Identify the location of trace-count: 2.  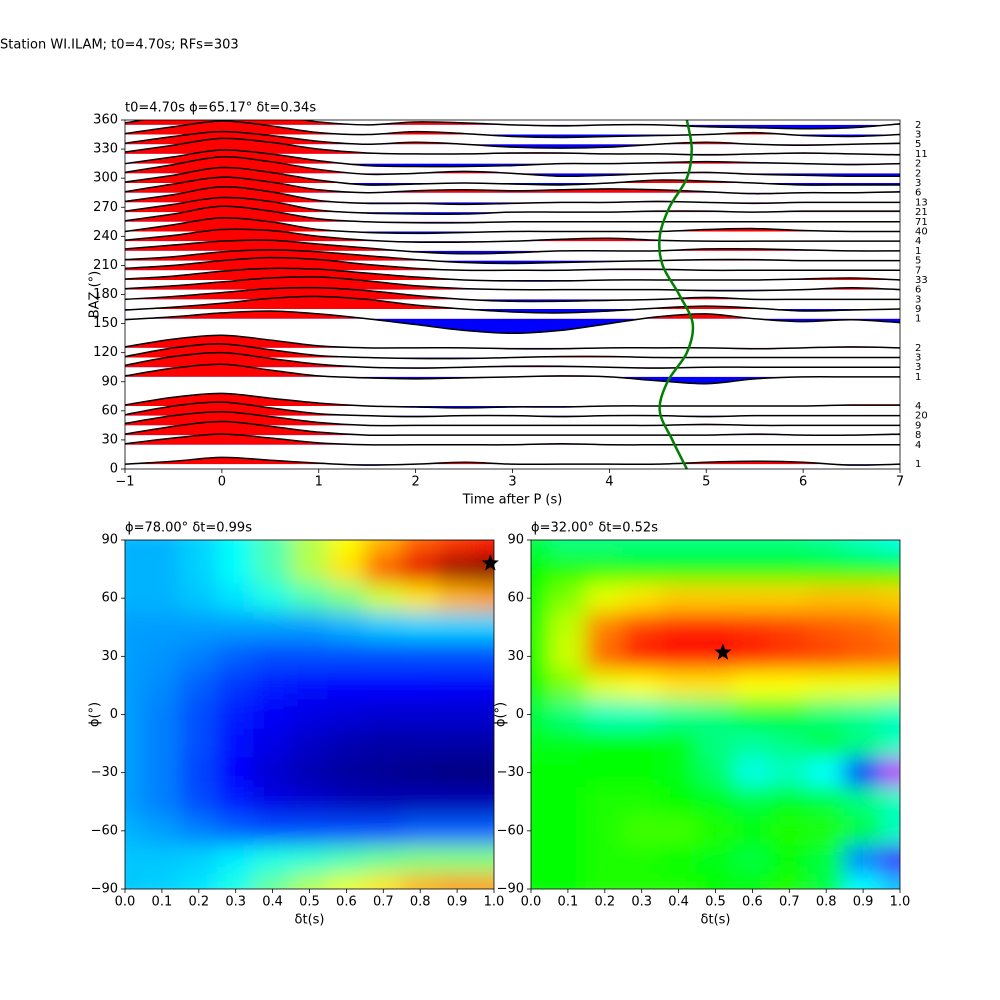
(918, 125).